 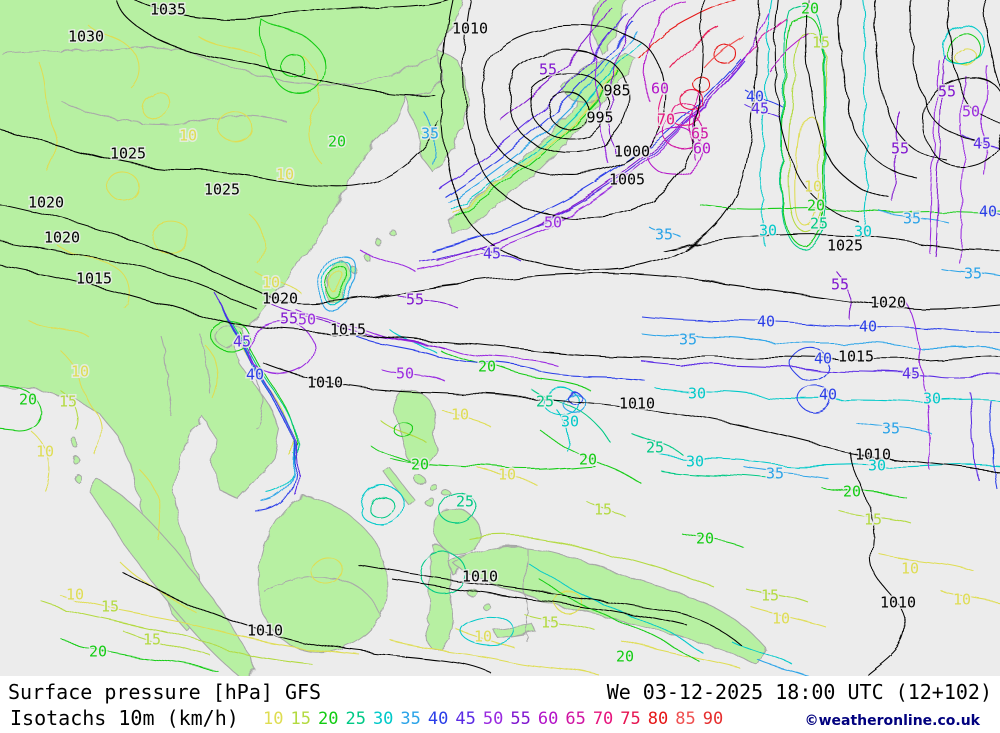 What do you see at coordinates (616, 91) in the screenshot?
I see `pressure-label: 985` at bounding box center [616, 91].